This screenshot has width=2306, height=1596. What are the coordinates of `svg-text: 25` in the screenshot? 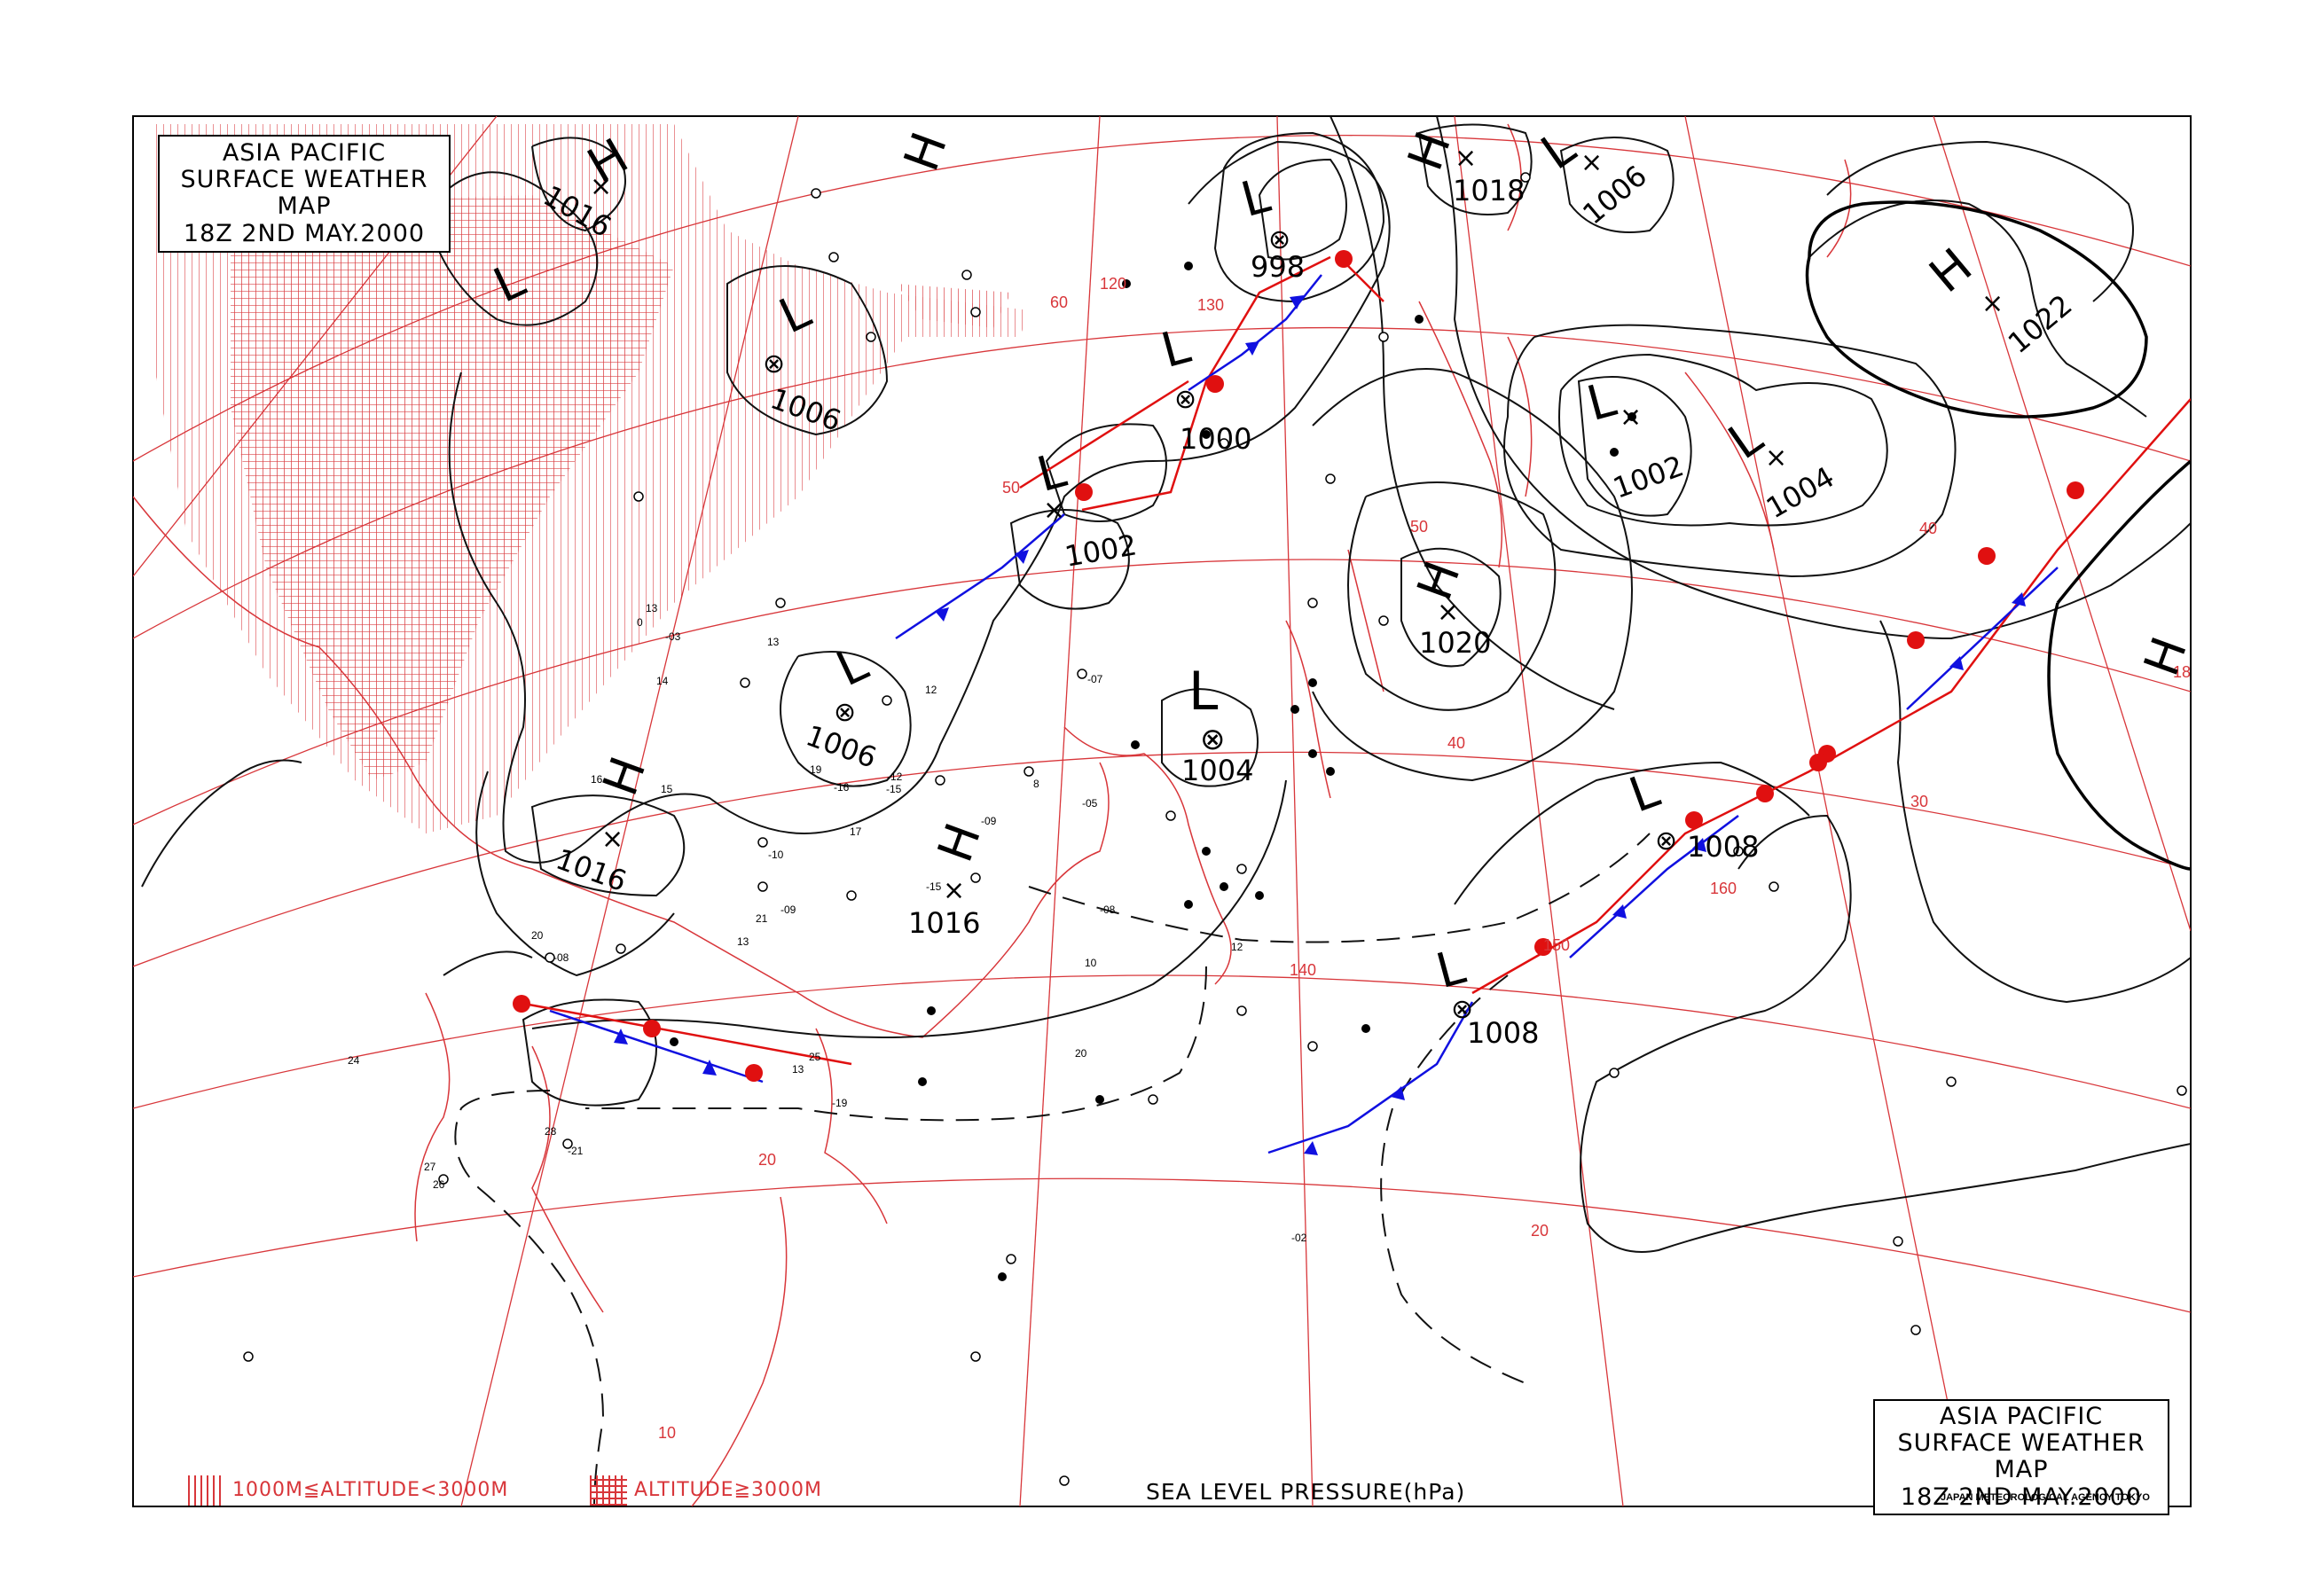 It's located at (815, 1057).